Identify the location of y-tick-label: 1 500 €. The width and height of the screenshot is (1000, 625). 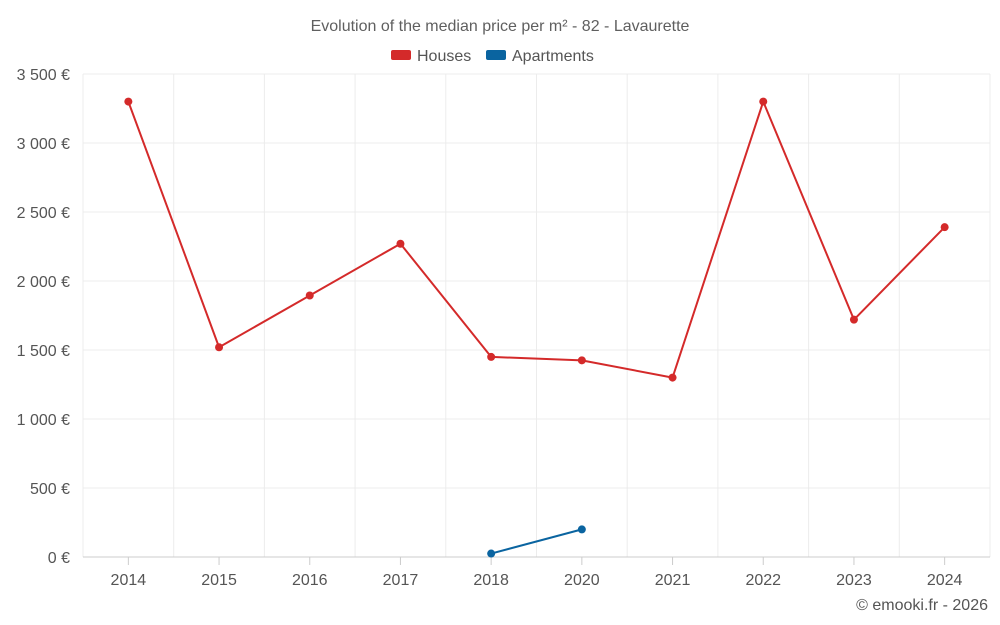
(43, 351).